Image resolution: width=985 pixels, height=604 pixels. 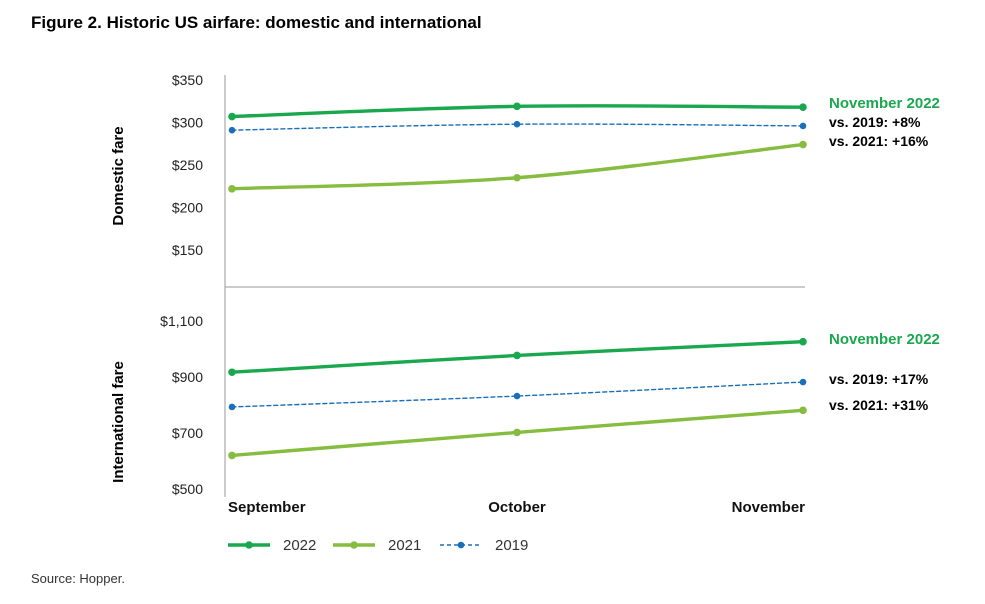 What do you see at coordinates (879, 405) in the screenshot?
I see `international-annotation-line: vs. 2021: +31%` at bounding box center [879, 405].